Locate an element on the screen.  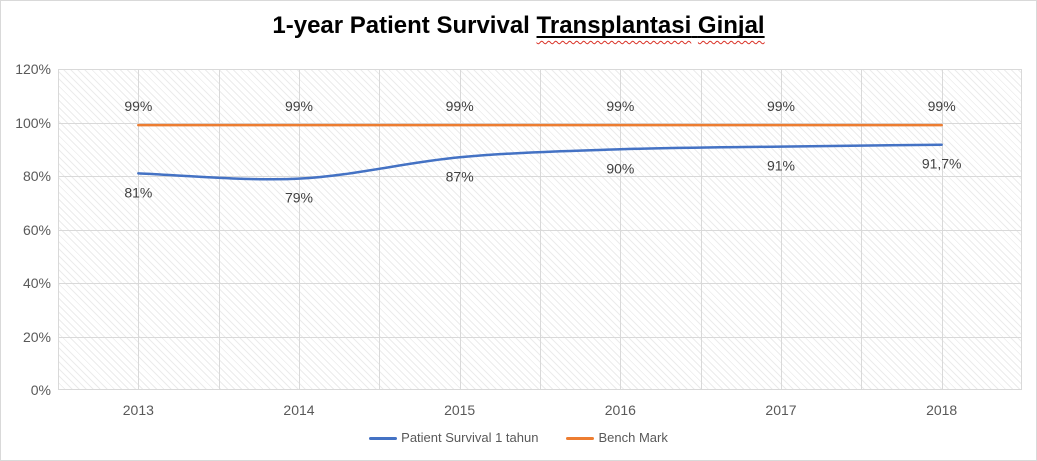
x-axis-tick-label: 2013 is located at coordinates (138, 410).